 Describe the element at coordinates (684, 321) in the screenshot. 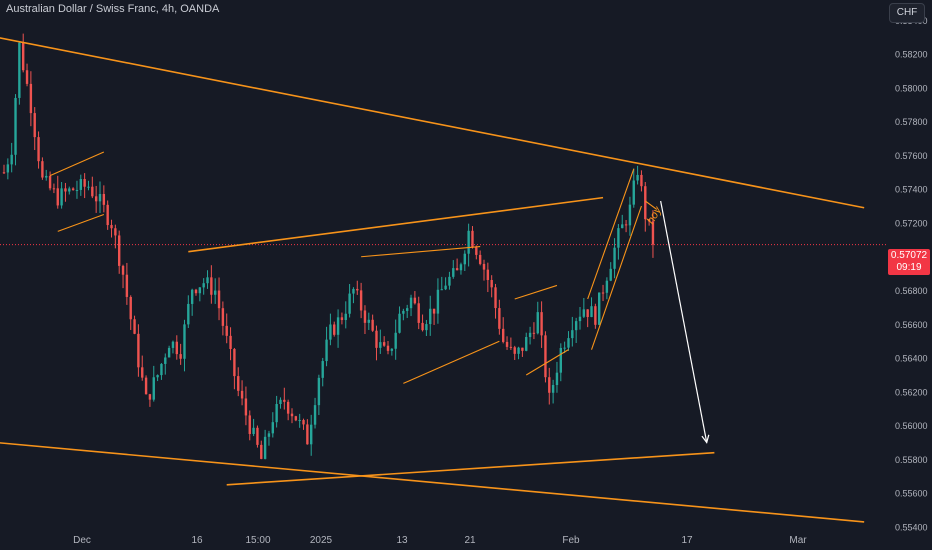

I see `projection-arrow-shaft` at that location.